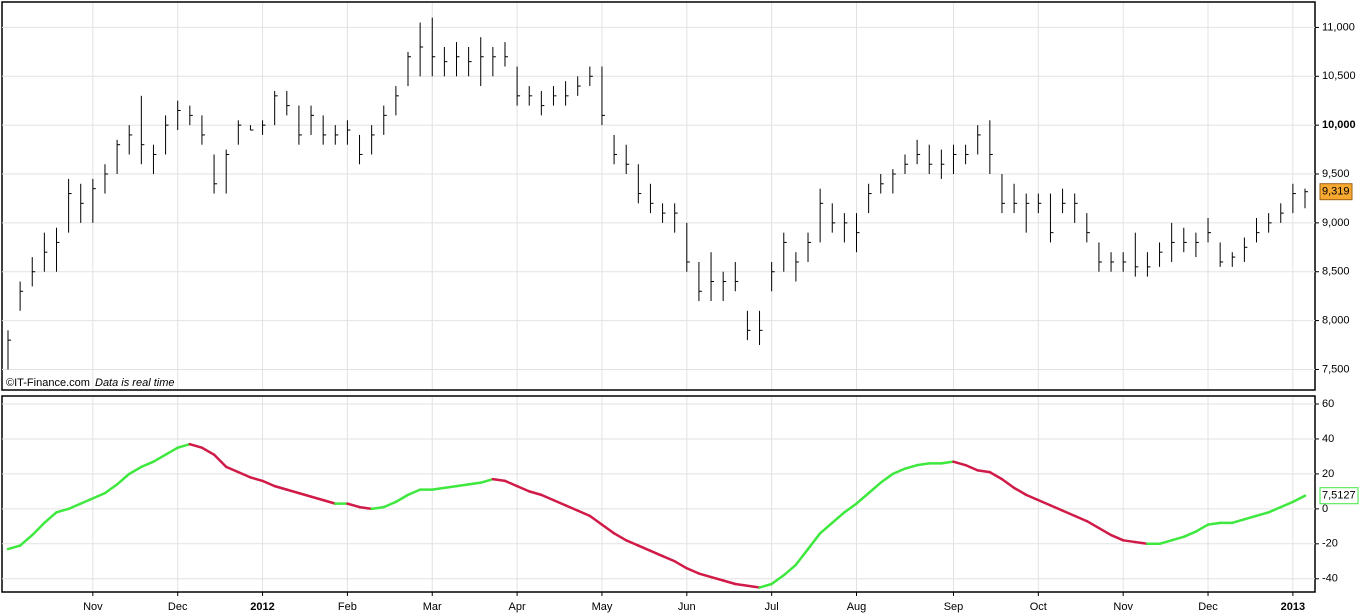  Describe the element at coordinates (1330, 544) in the screenshot. I see `y-tick-label: -20` at that location.